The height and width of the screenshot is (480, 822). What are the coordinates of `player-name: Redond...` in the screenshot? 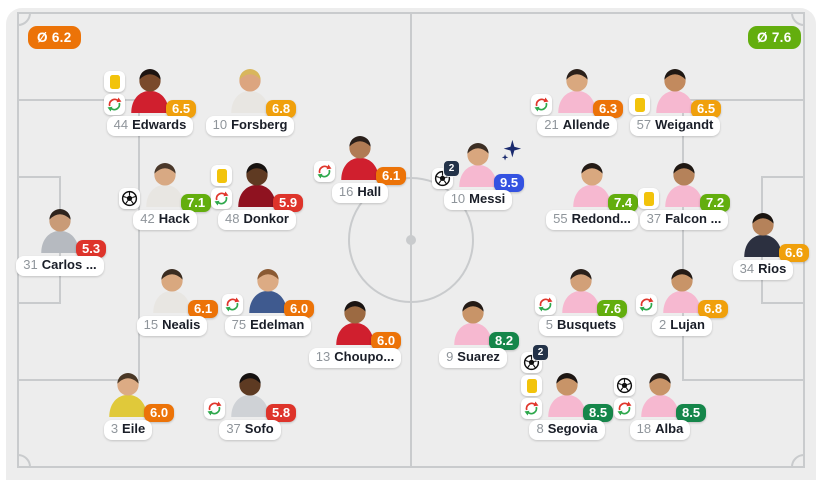 It's located at (601, 218).